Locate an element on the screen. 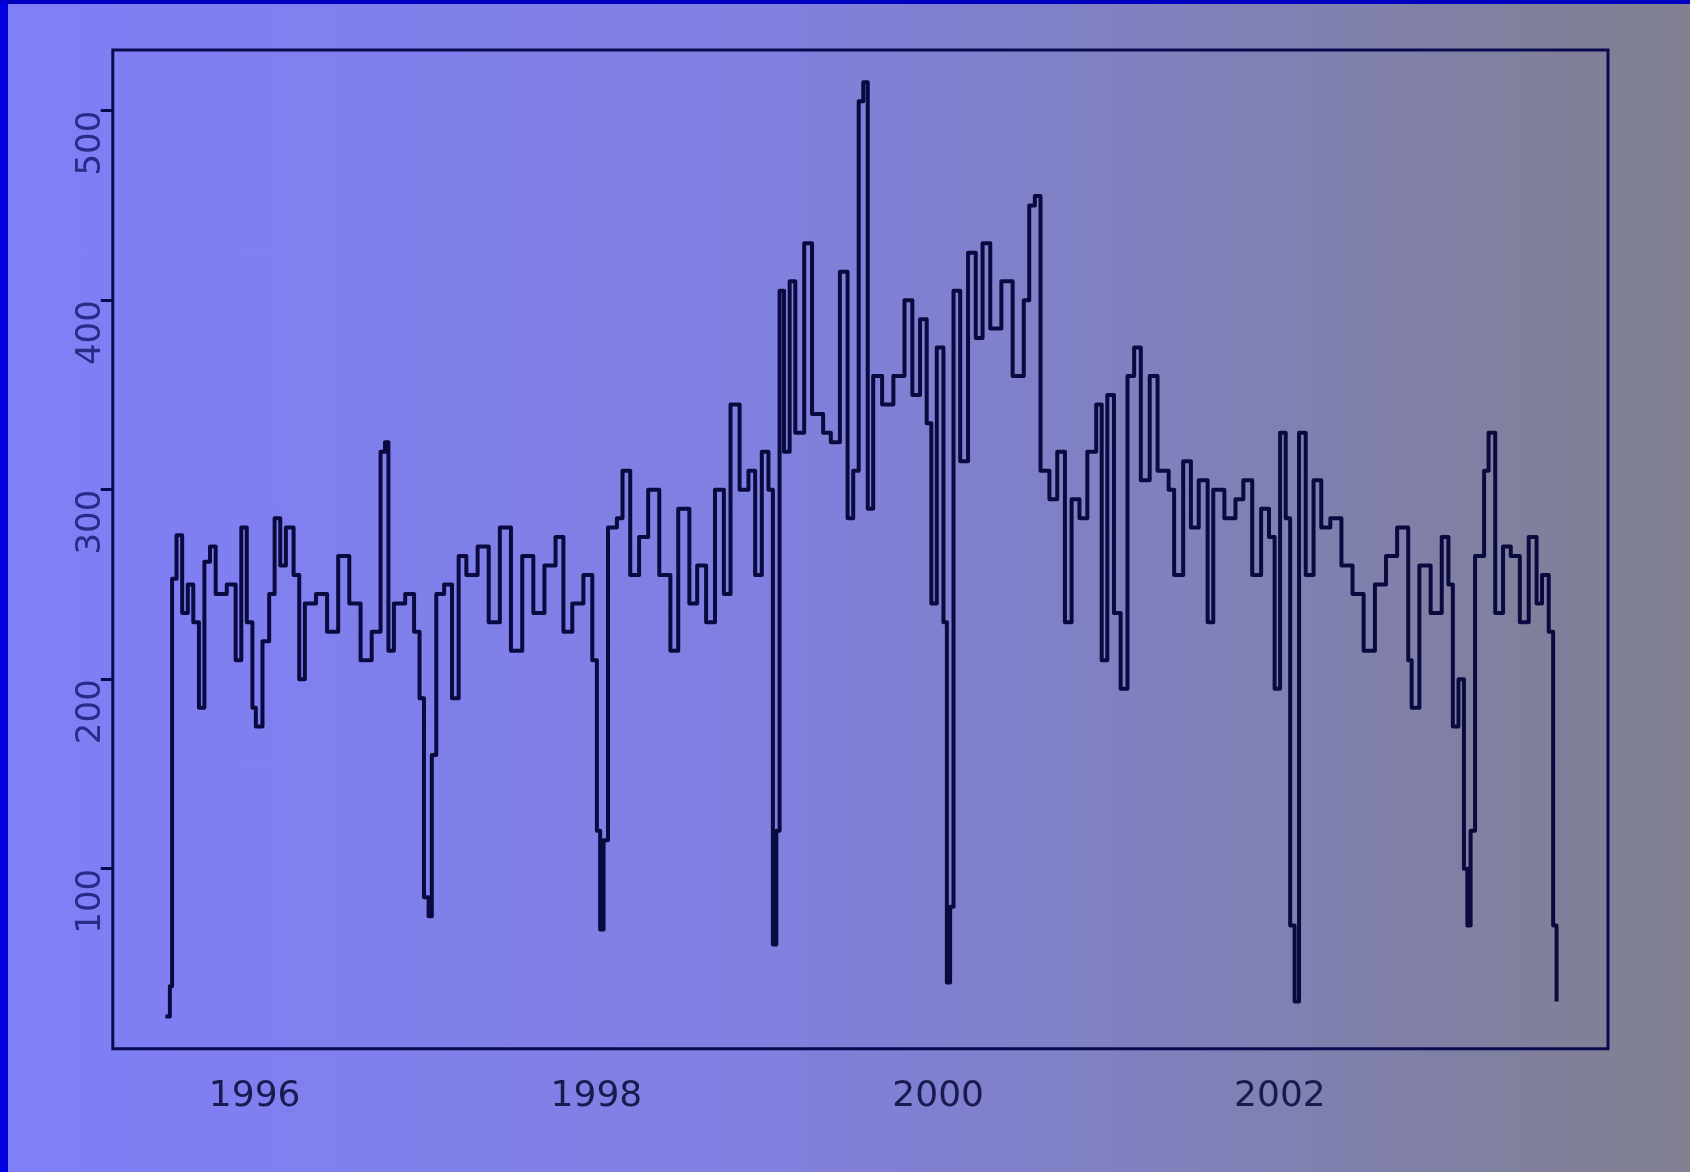 The height and width of the screenshot is (1172, 1690). y-tick-label: 200 is located at coordinates (87, 712).